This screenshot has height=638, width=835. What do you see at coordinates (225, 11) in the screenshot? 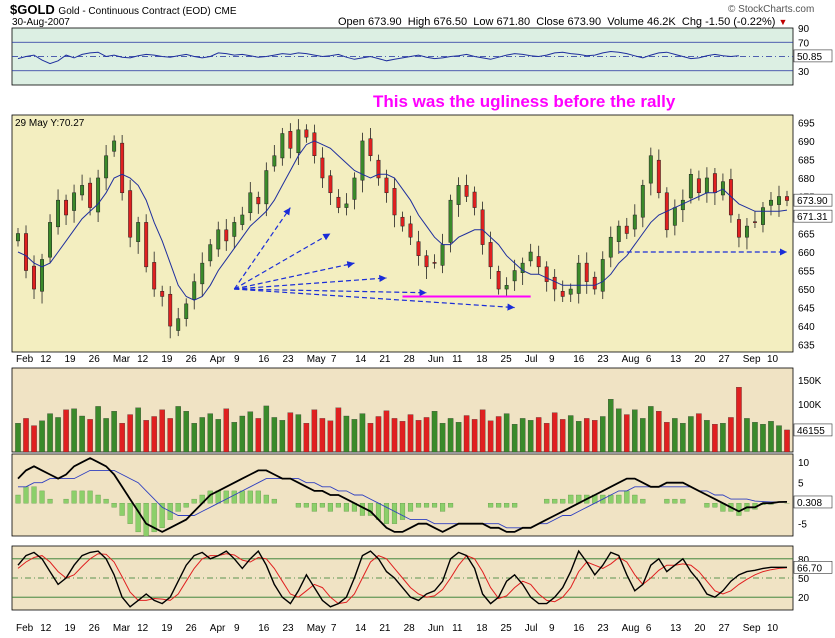
I see `exchange: CME` at bounding box center [225, 11].